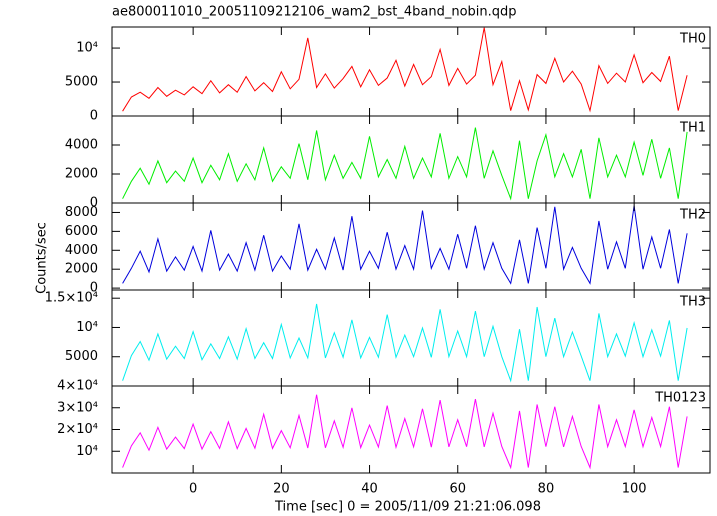 The height and width of the screenshot is (516, 717). I want to click on y-tick-label: 6000, so click(81, 231).